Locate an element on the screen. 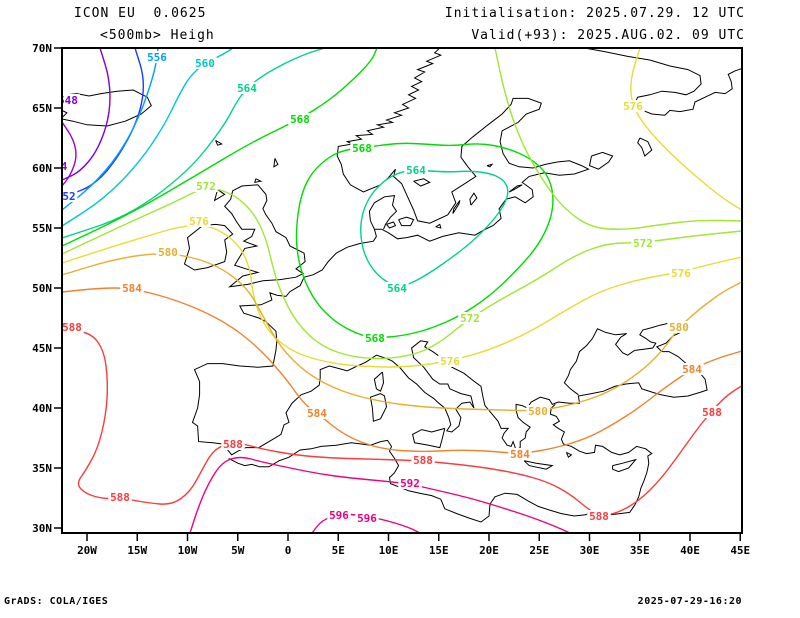 The height and width of the screenshot is (618, 800). lat-tick-label: 70N is located at coordinates (42, 48).